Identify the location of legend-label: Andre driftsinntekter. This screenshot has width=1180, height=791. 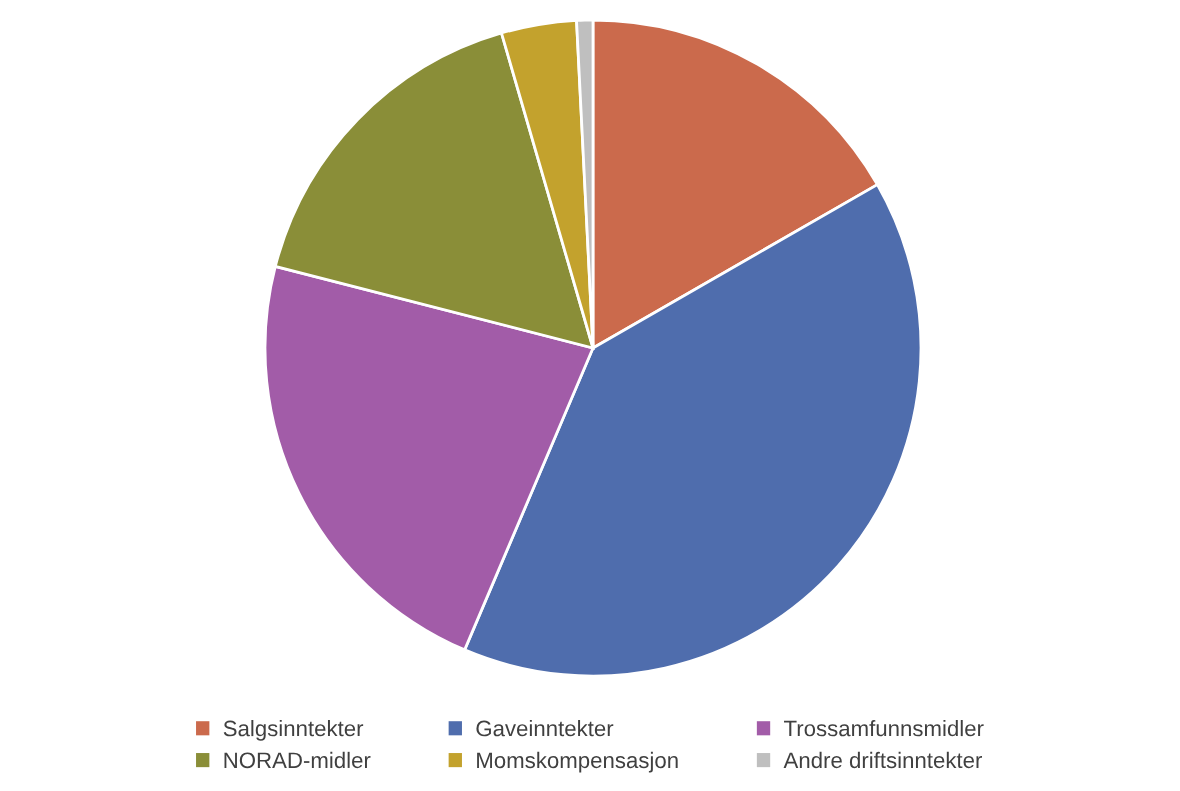
(883, 760).